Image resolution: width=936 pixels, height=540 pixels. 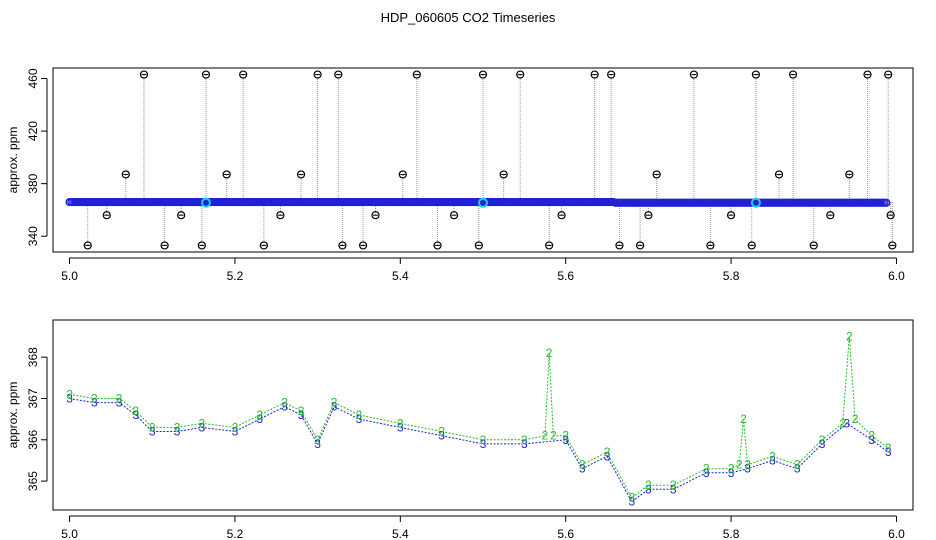 I want to click on top-x-axis: 5.0 5.2 5.4 5.6 5.8 6.0, so click(x=483, y=270).